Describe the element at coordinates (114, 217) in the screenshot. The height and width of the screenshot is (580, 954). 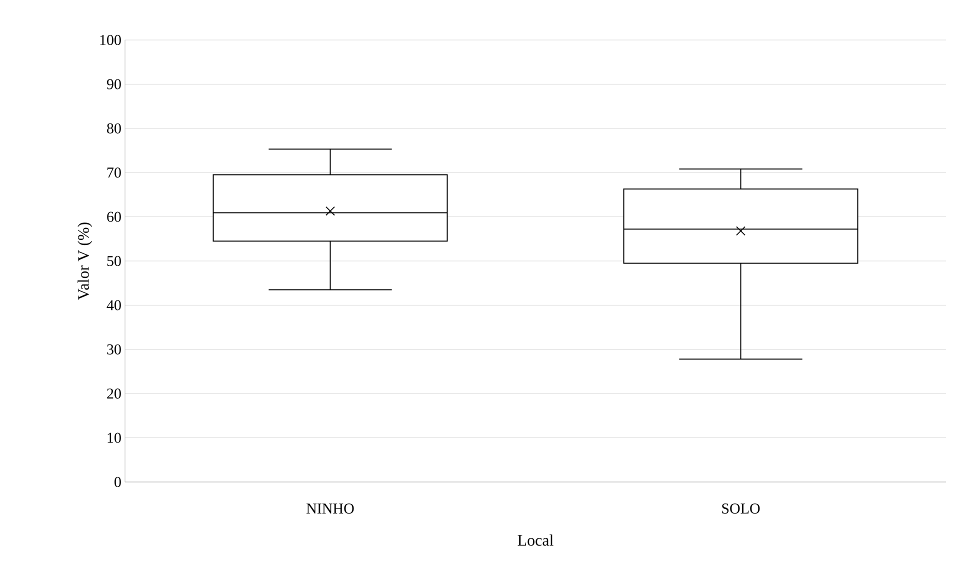
I see `y-tick-label: 60` at that location.